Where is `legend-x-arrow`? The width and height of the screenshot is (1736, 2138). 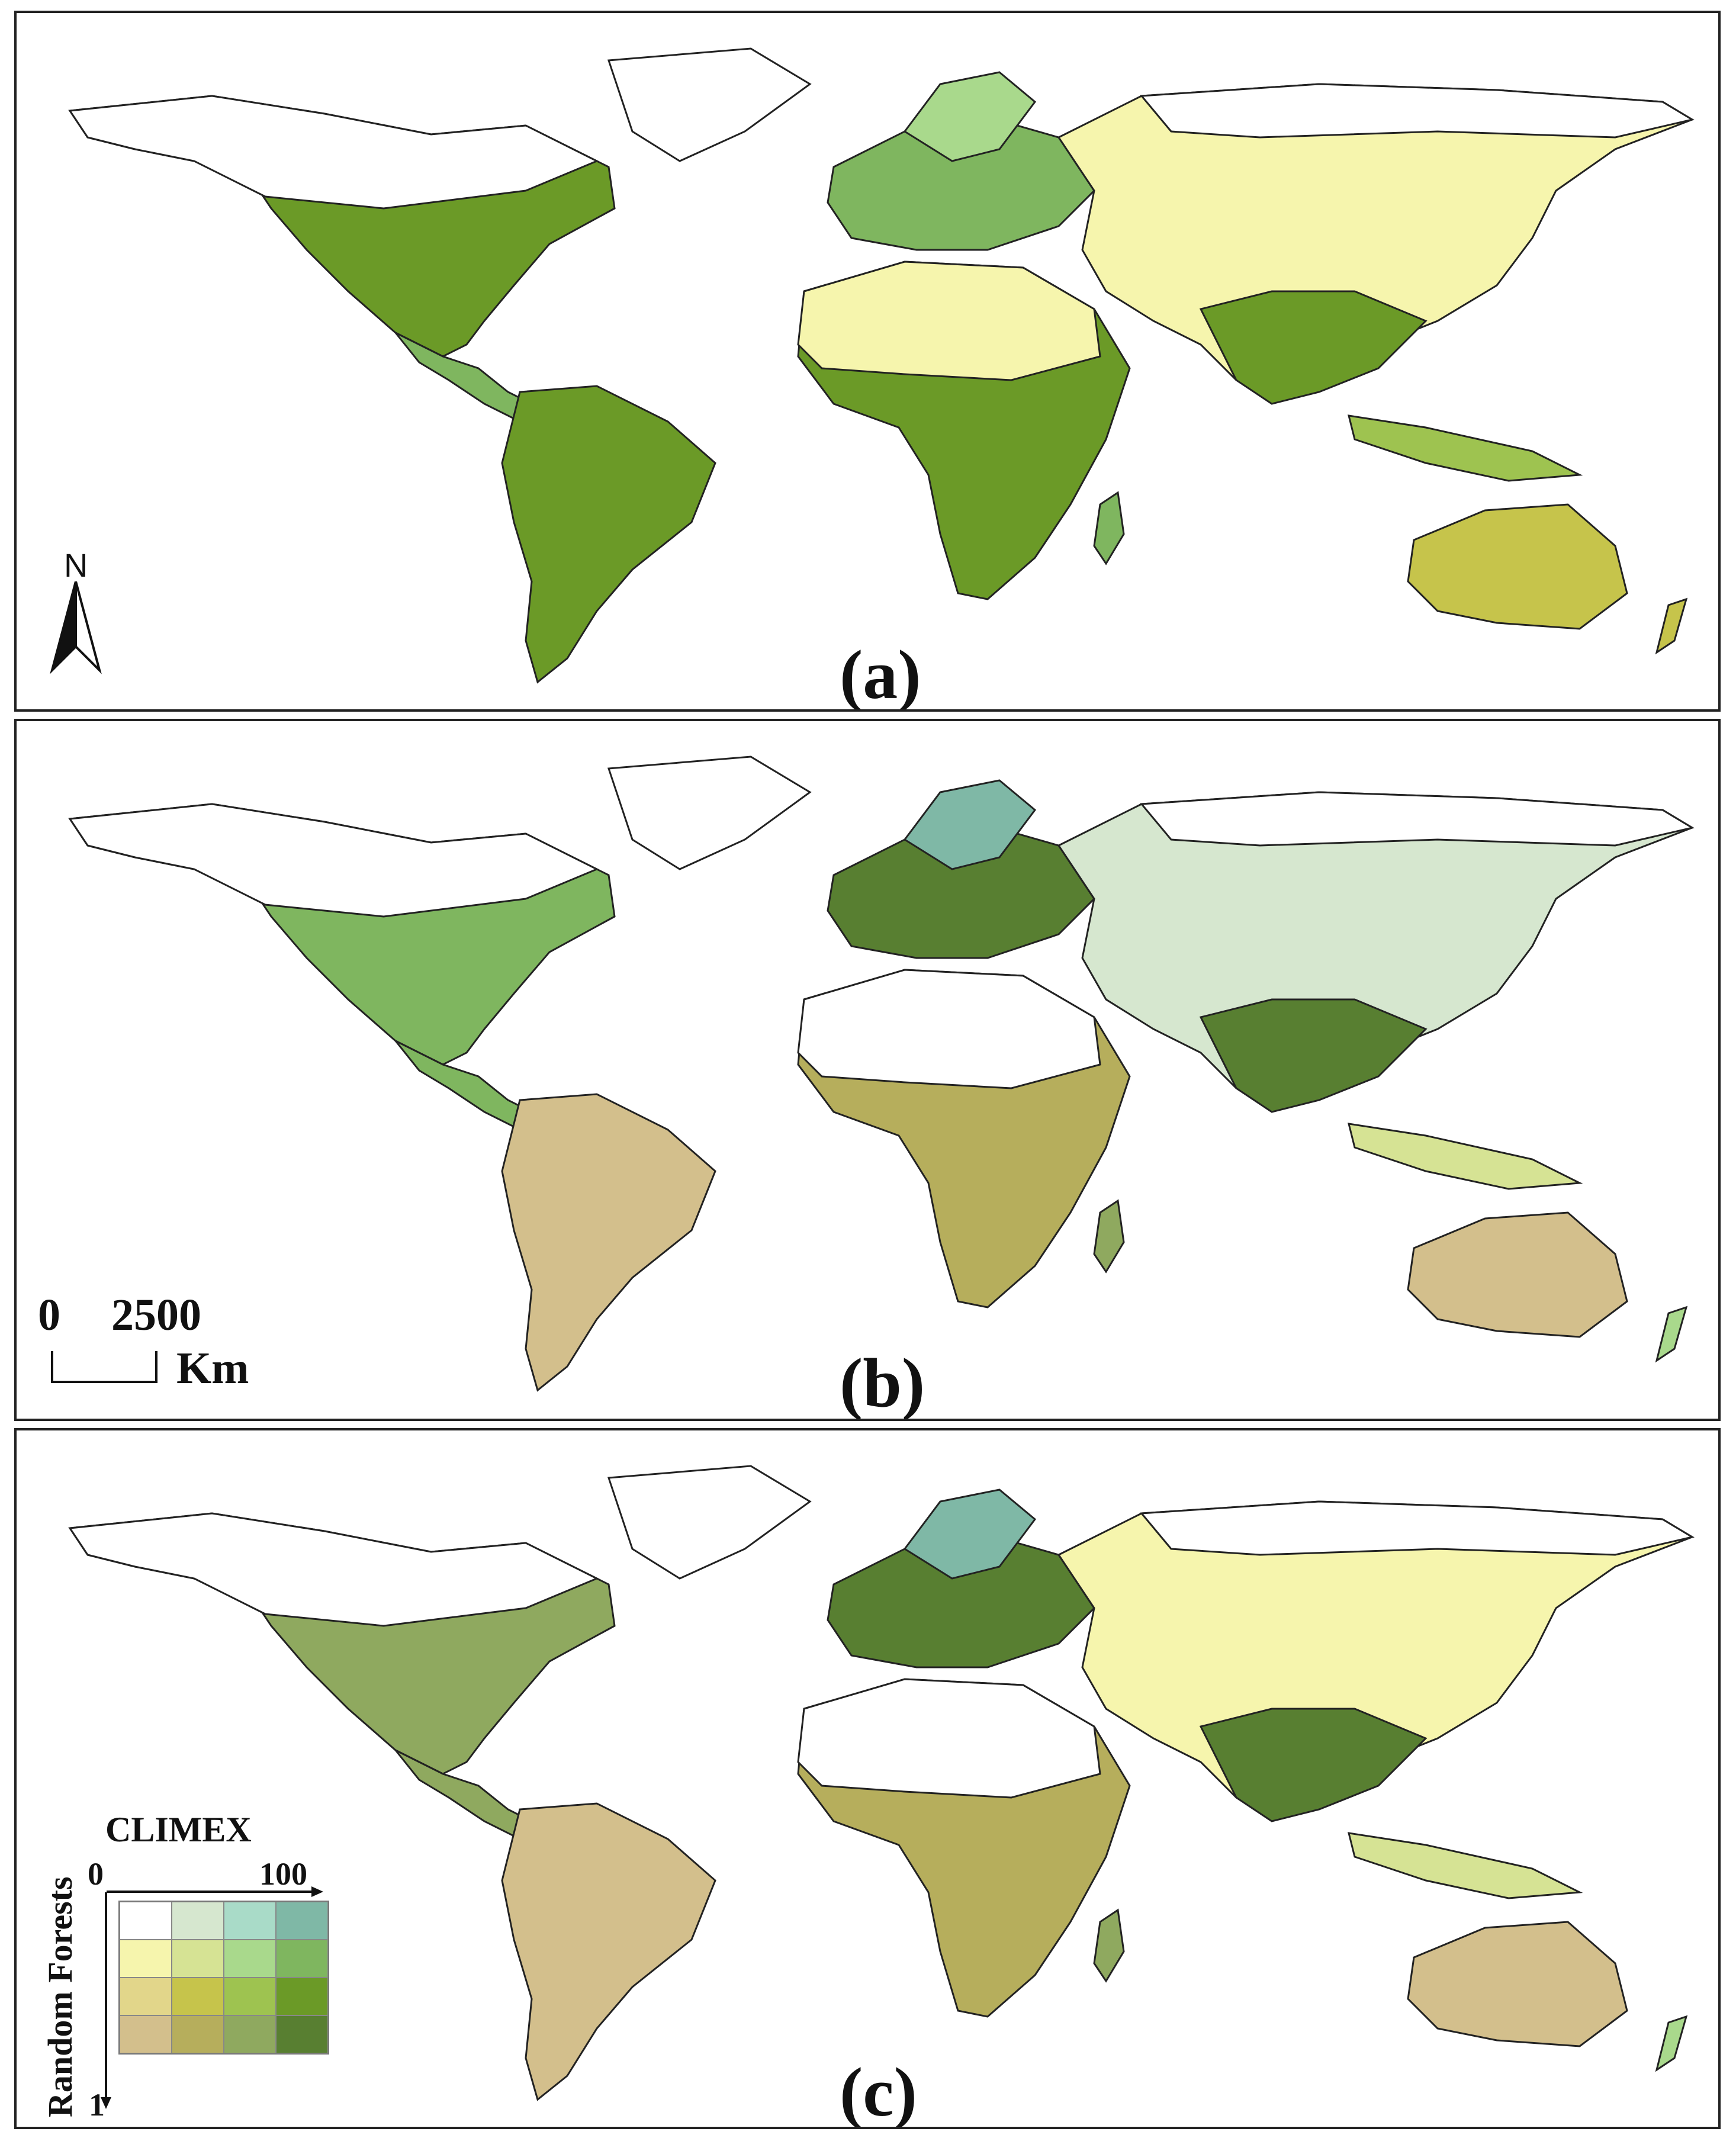
legend-x-arrow is located at coordinates (215, 1891).